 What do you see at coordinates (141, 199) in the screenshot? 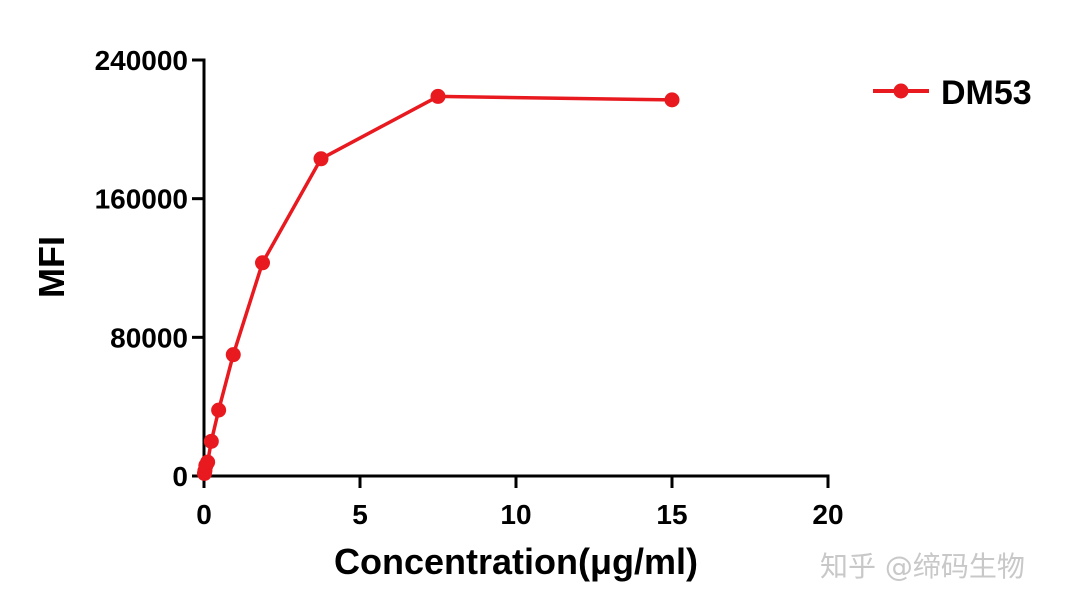
I see `y-tick-label: 160000` at bounding box center [141, 199].